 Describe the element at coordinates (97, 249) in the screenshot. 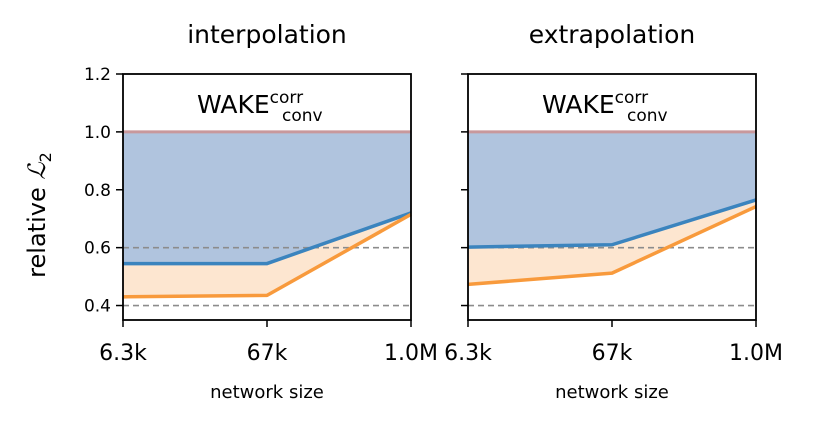

I see `y-tick-label: 0.6` at that location.